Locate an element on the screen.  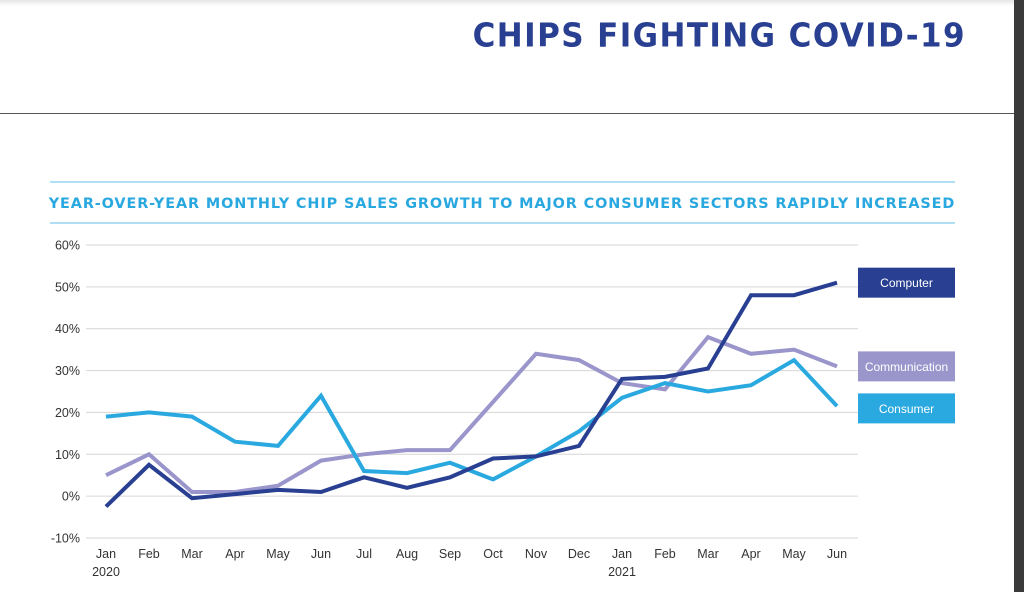
legend-swatch-computer is located at coordinates (906, 282).